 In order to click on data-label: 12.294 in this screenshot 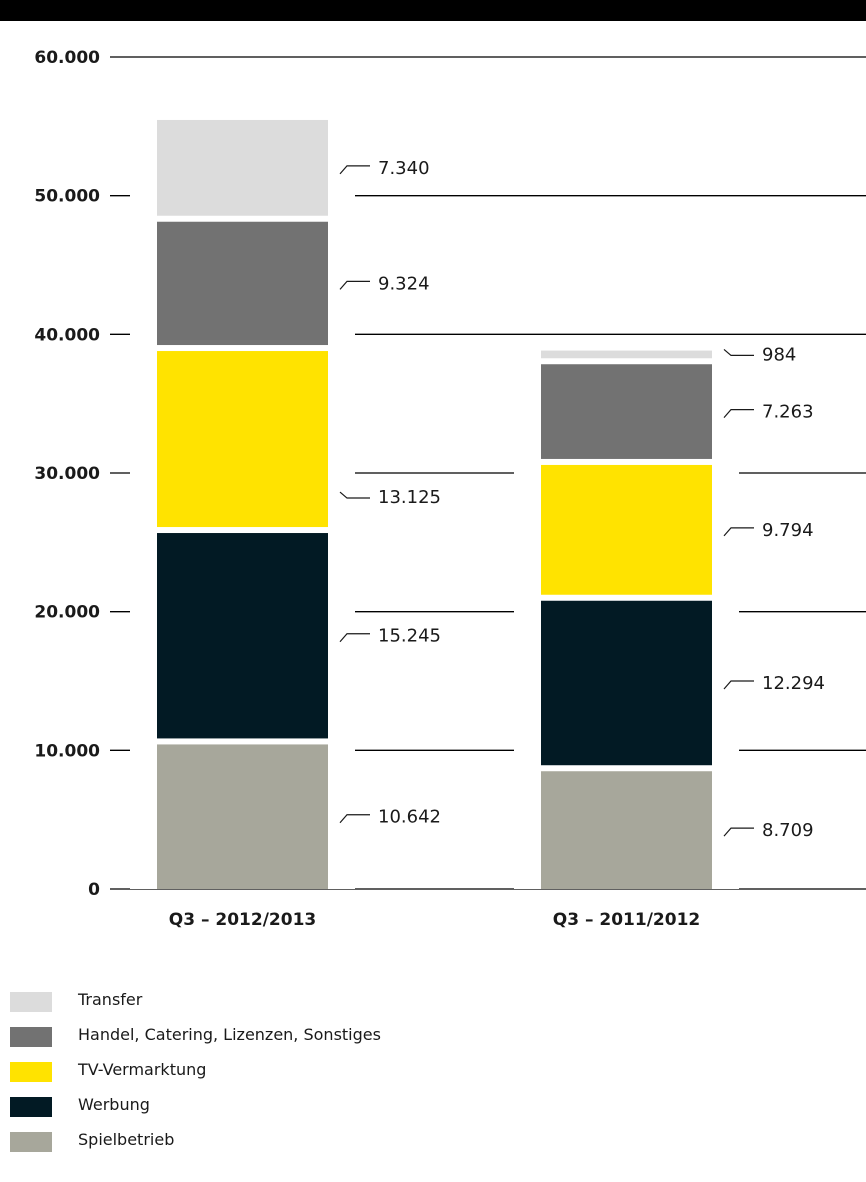, I will do `click(793, 683)`.